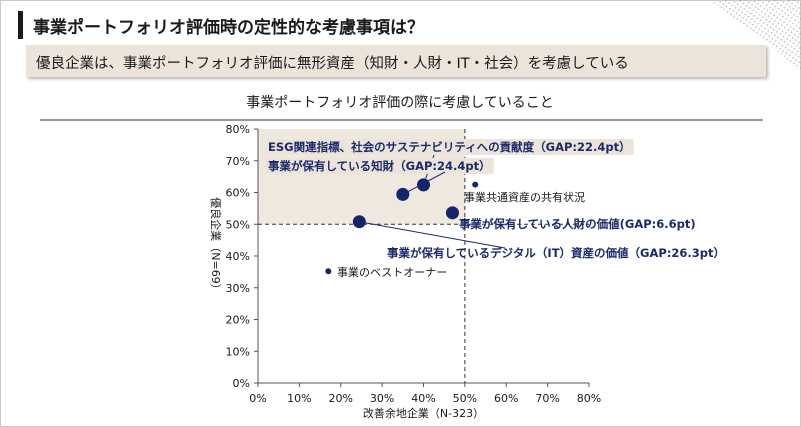 The width and height of the screenshot is (801, 427). What do you see at coordinates (238, 129) in the screenshot?
I see `y-tick-label: 80%` at bounding box center [238, 129].